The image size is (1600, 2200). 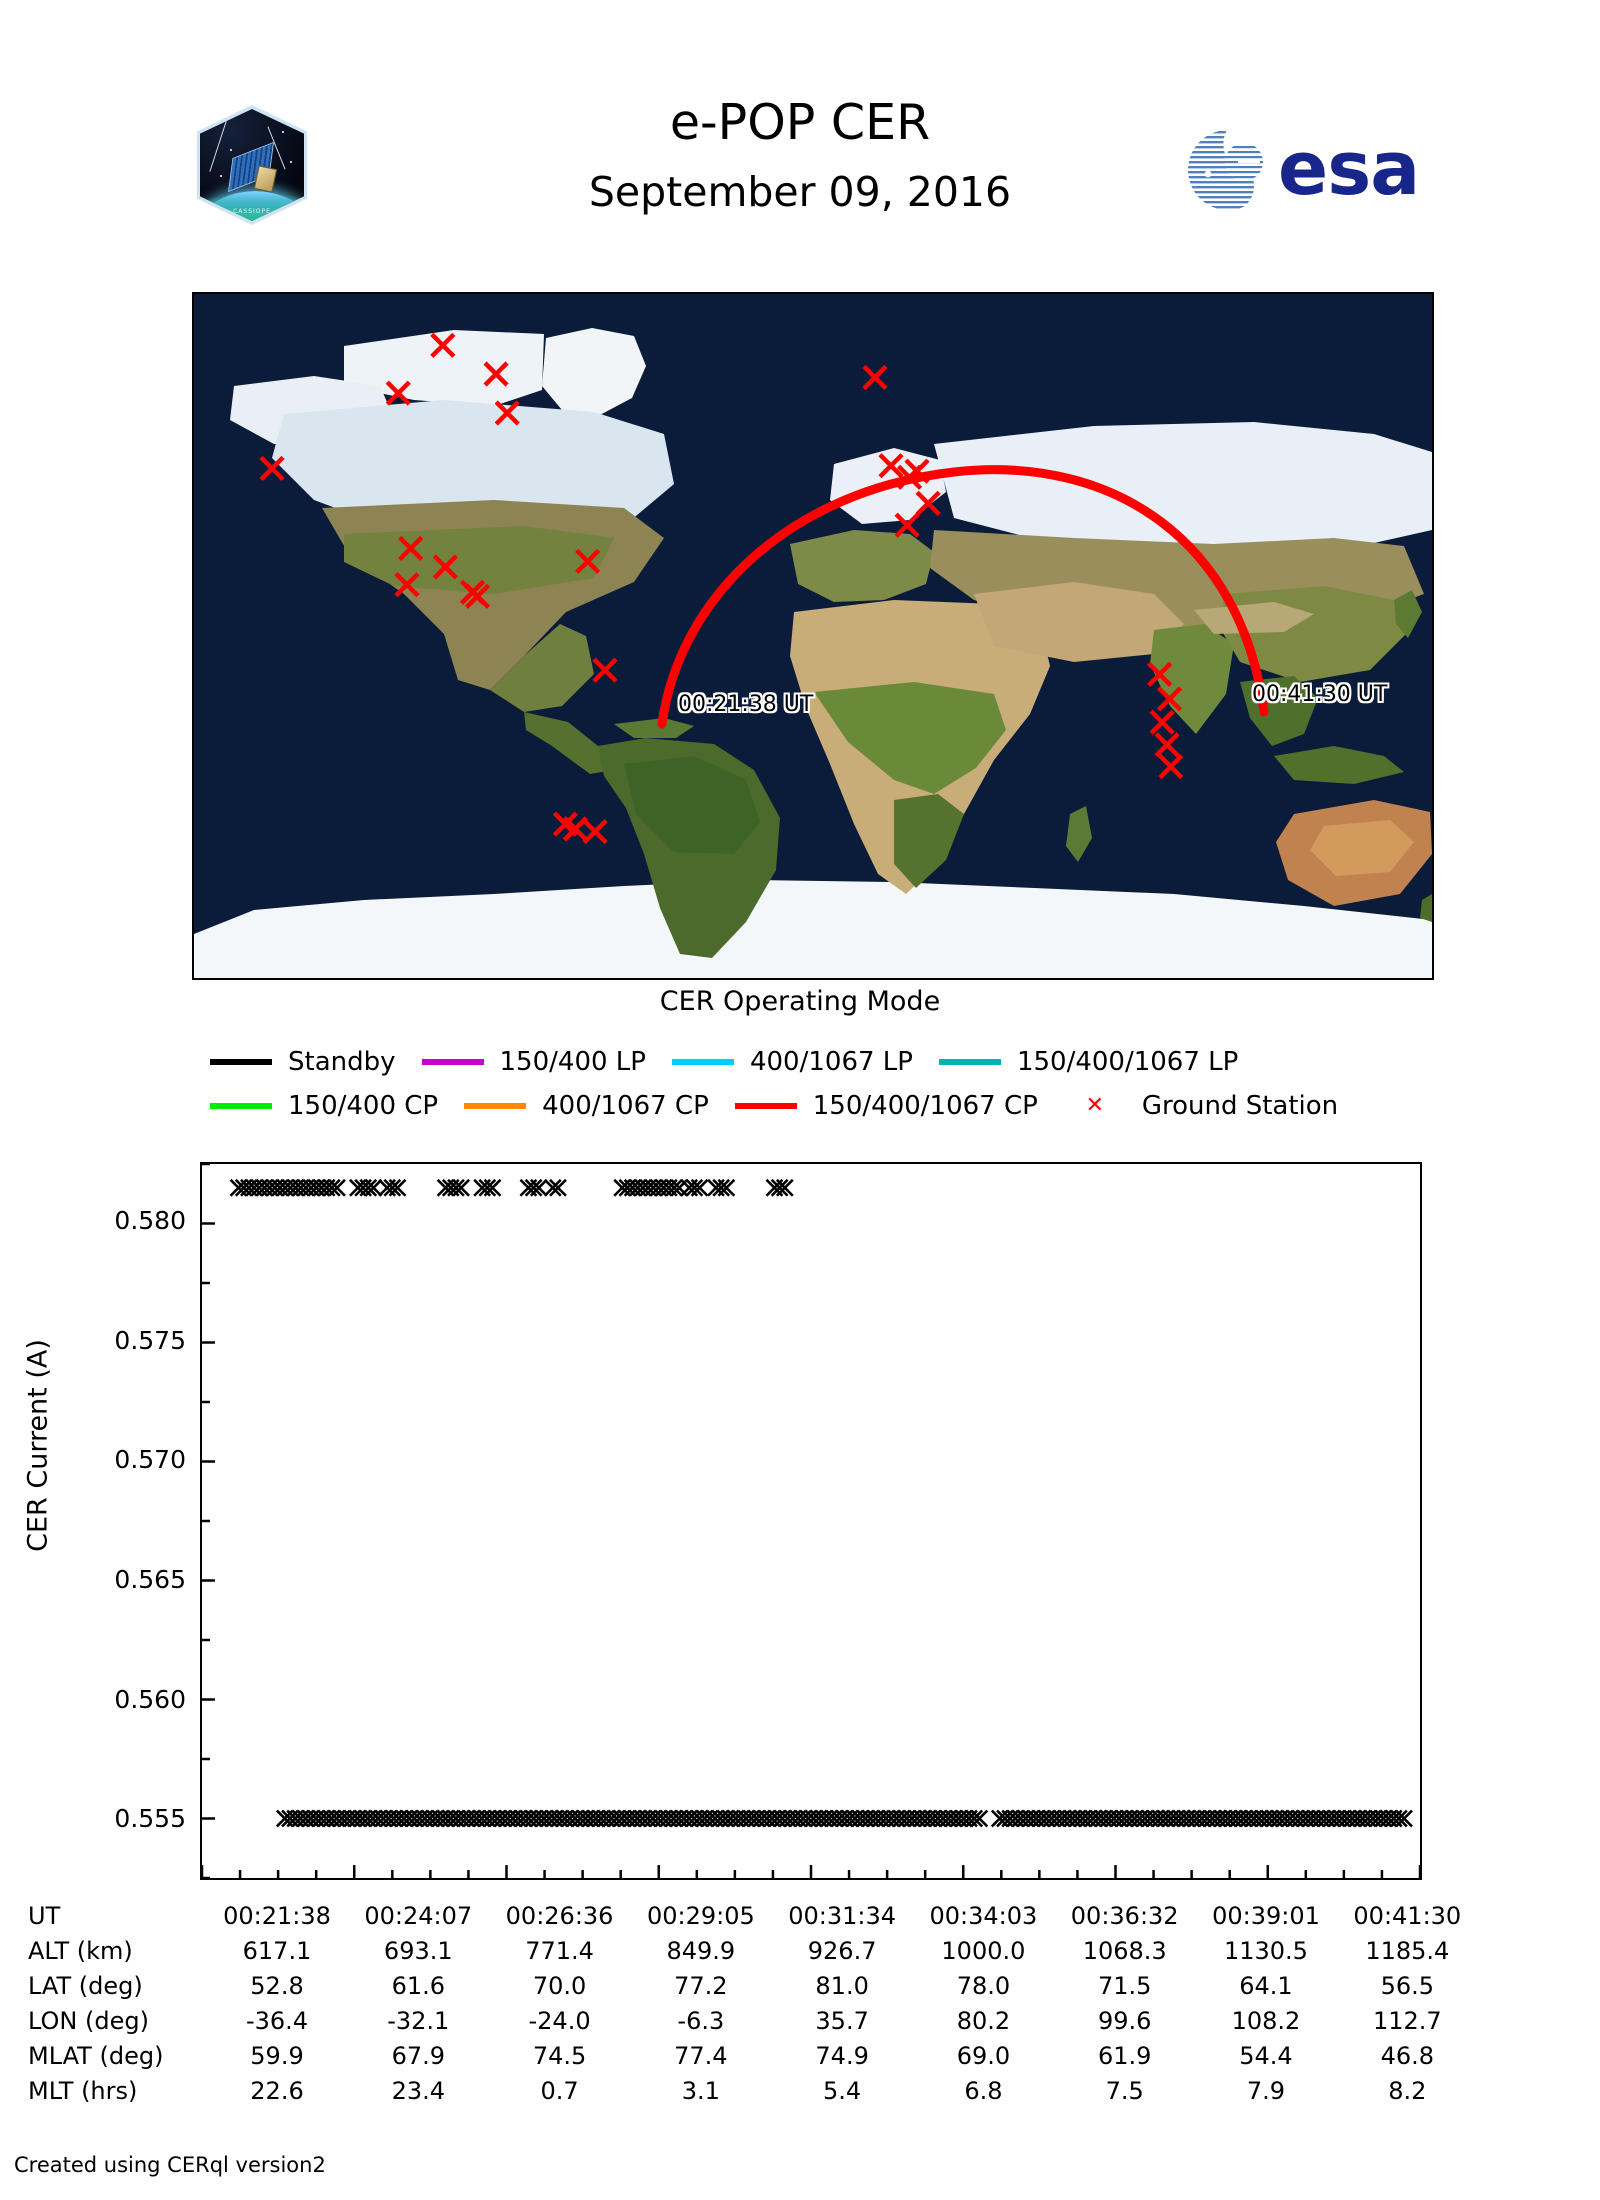 What do you see at coordinates (1240, 1106) in the screenshot?
I see `legend-label: Ground Station` at bounding box center [1240, 1106].